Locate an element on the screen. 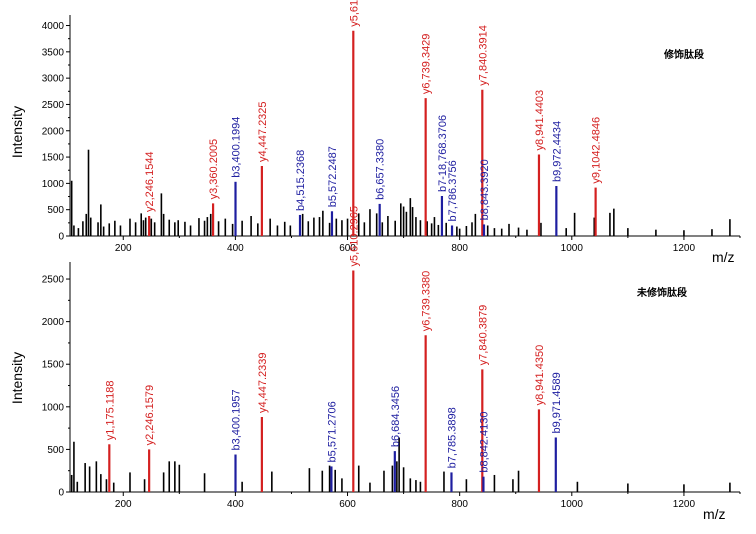 This screenshot has height=534, width=756. bottom-ylabel: Intensity is located at coordinates (17, 378).